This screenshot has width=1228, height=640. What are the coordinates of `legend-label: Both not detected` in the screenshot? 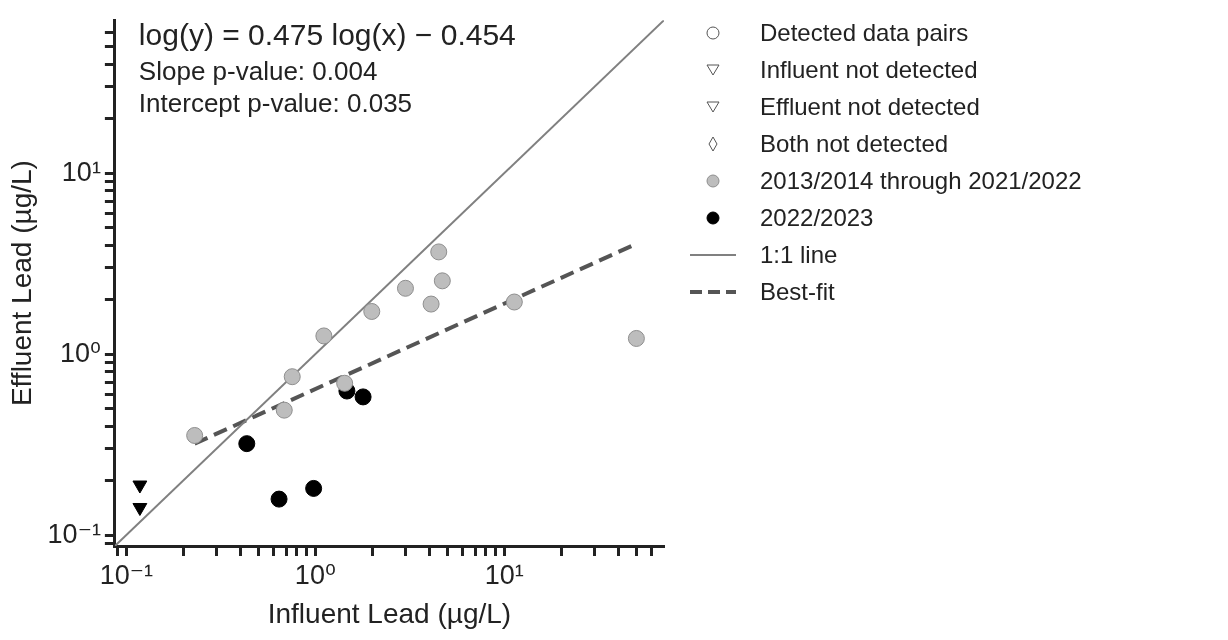 It's located at (854, 143).